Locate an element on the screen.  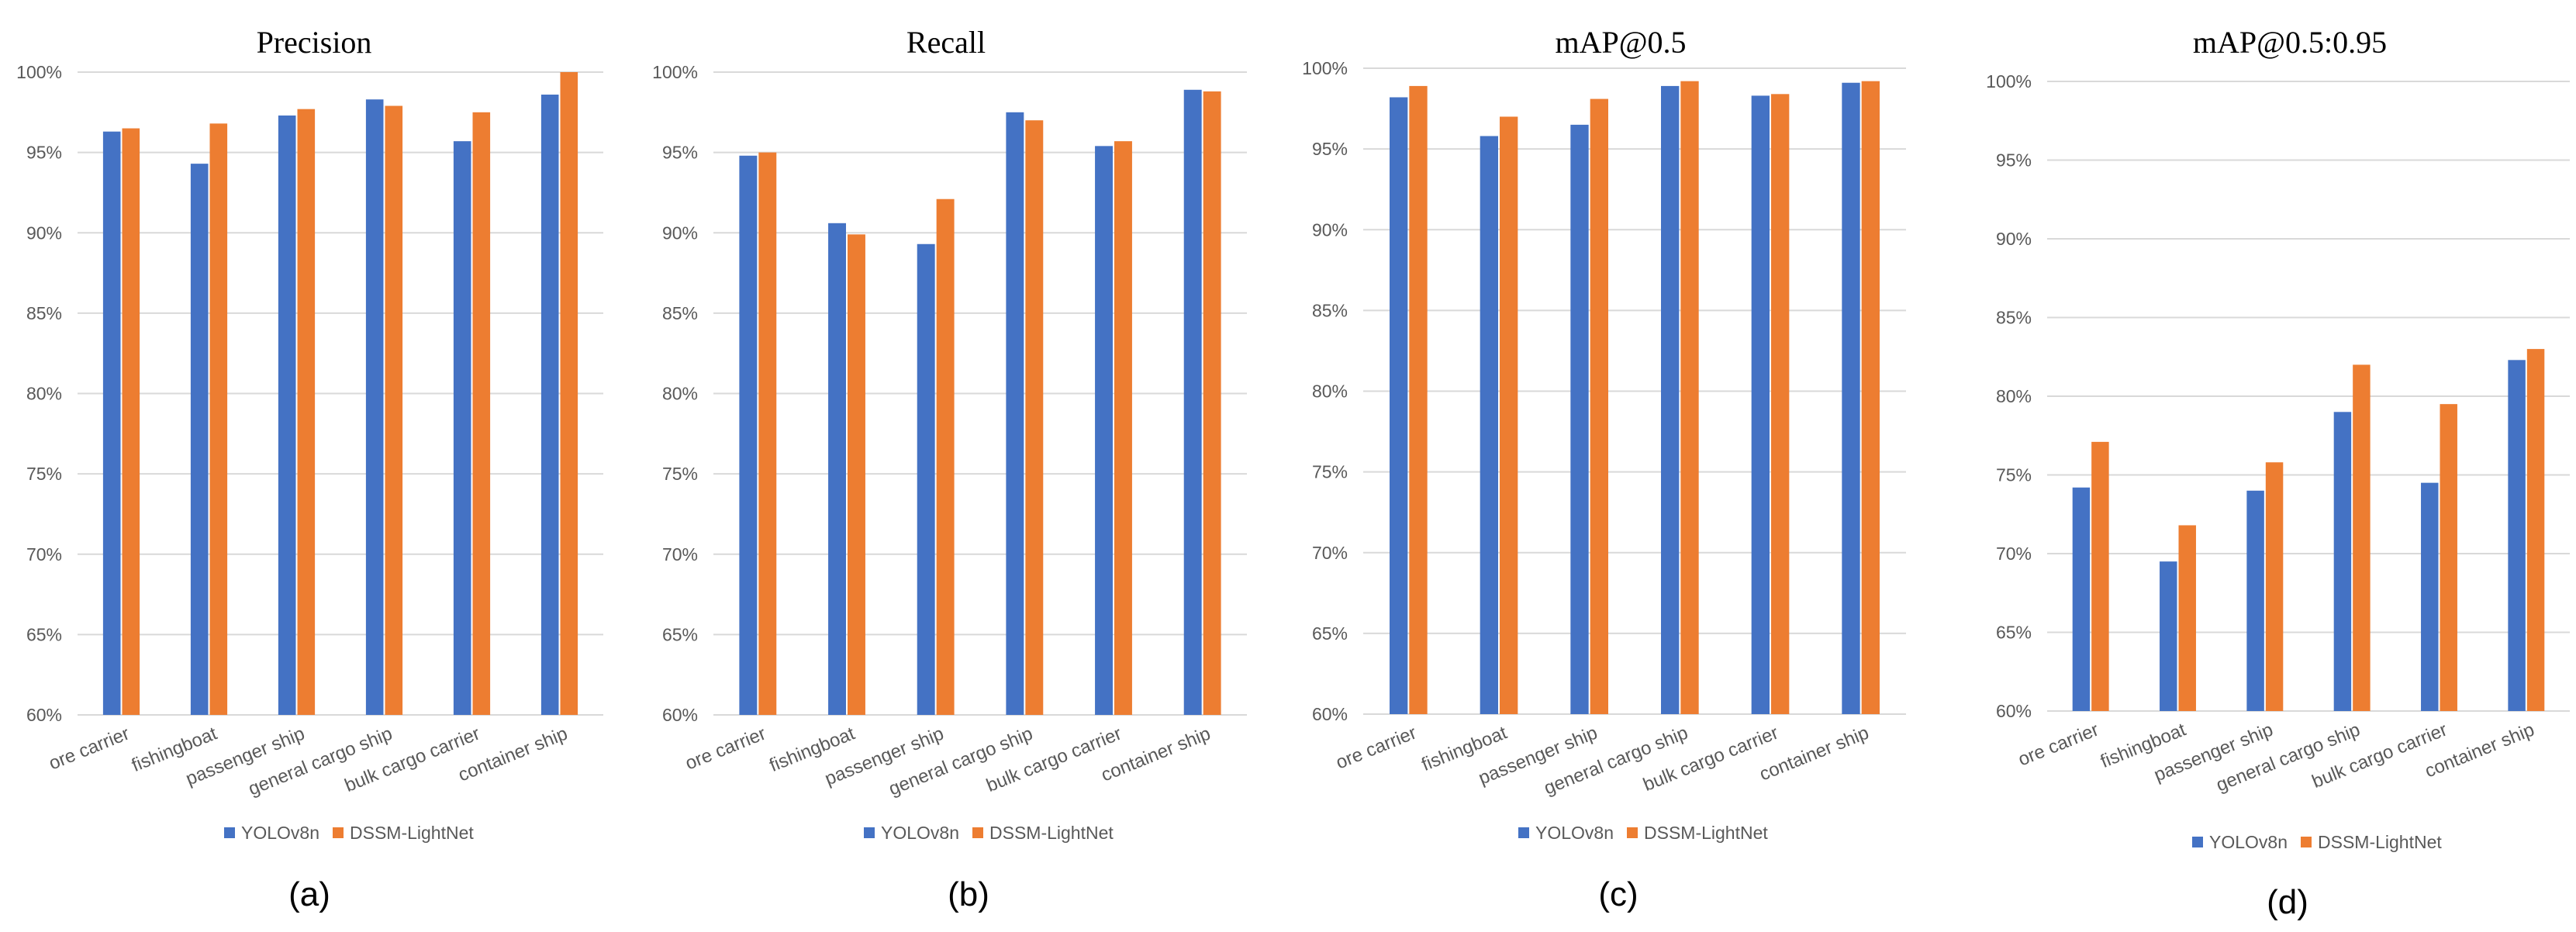
panel-label: (a) is located at coordinates (309, 894).